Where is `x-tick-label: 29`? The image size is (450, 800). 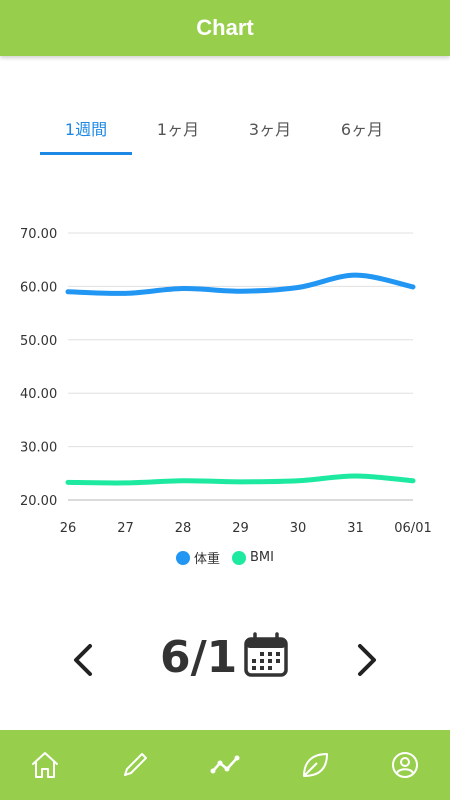
x-tick-label: 29 is located at coordinates (240, 528).